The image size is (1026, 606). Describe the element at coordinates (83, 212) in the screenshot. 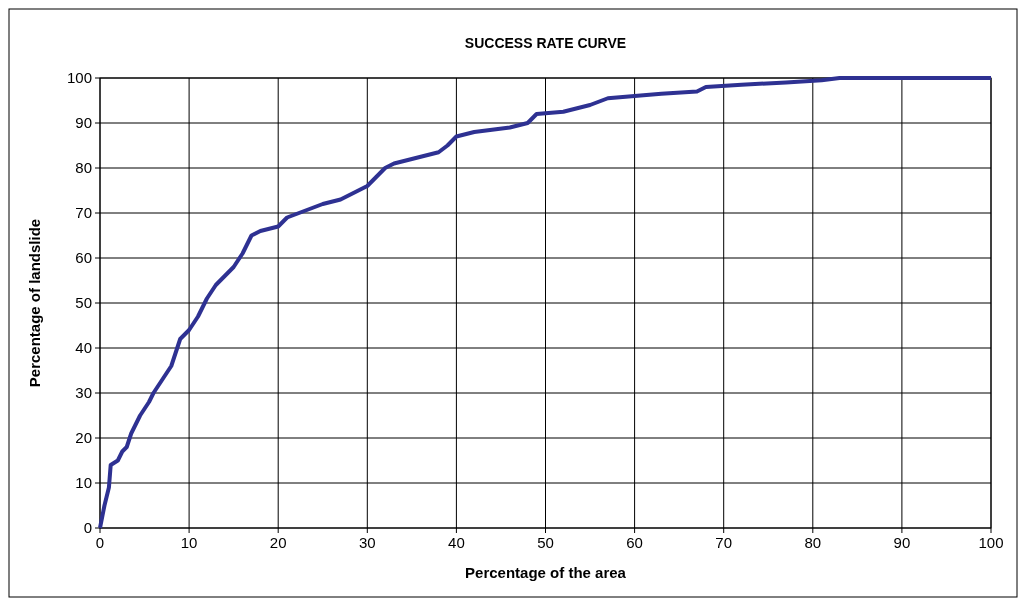

I see `y-tick-label: 70` at that location.